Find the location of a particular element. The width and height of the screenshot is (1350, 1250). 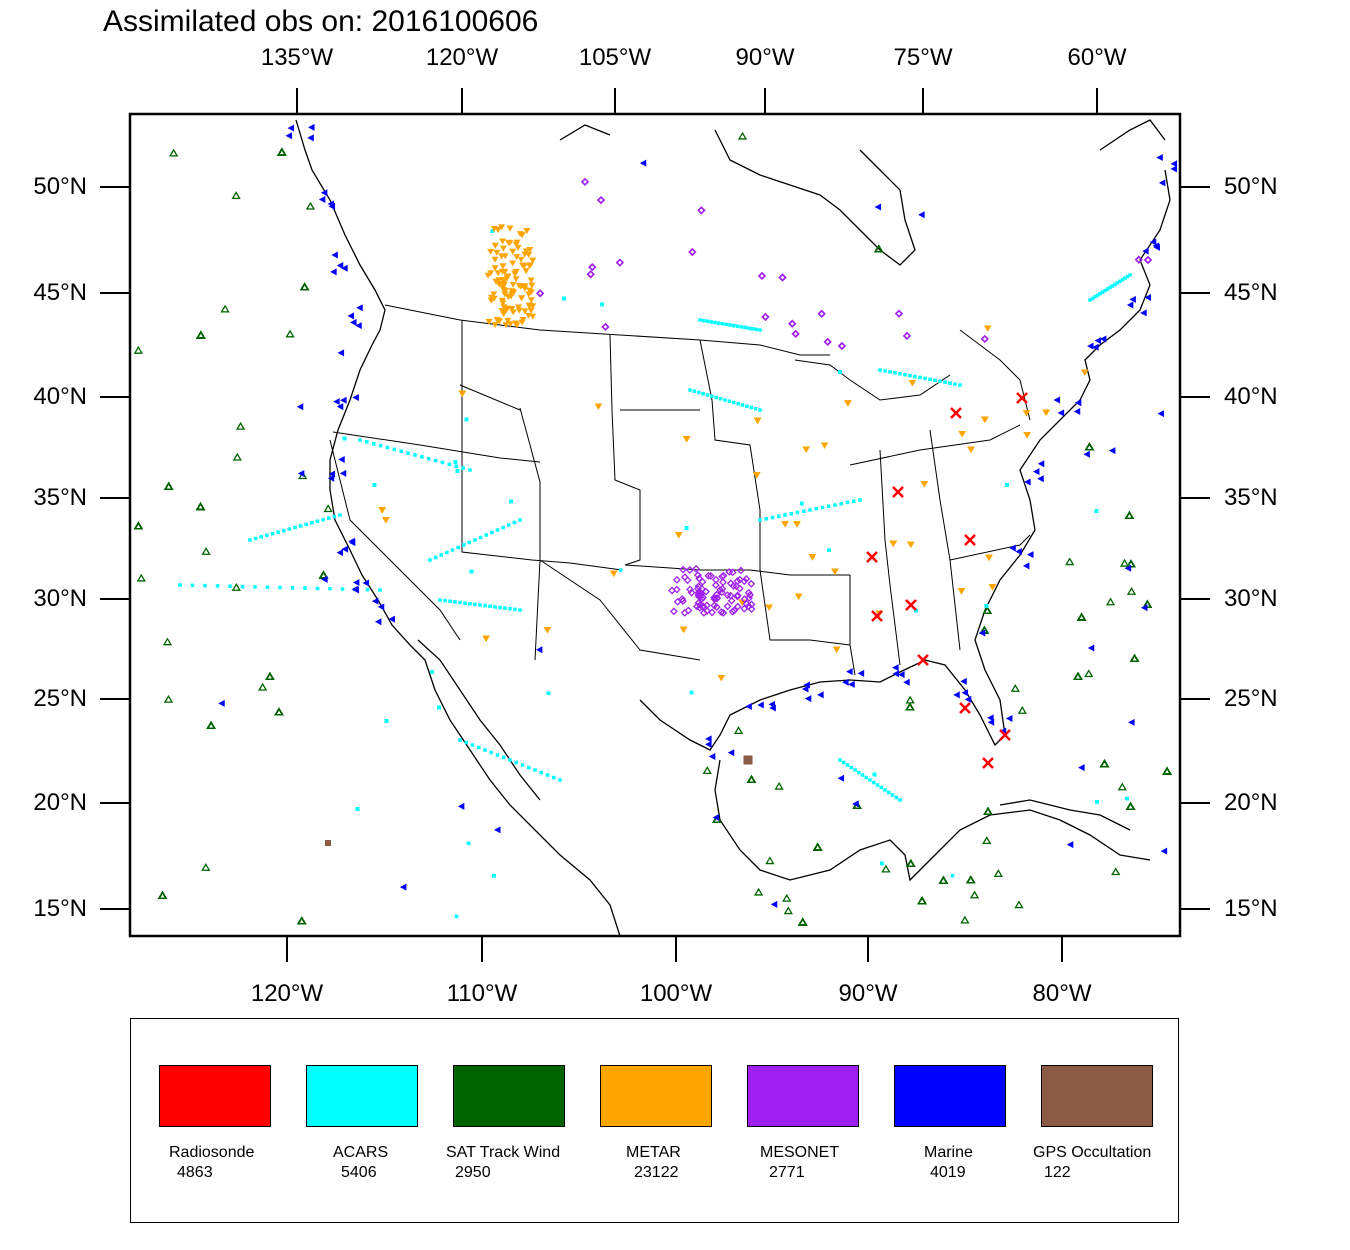

top-lon-label: 60°W is located at coordinates (1097, 57).